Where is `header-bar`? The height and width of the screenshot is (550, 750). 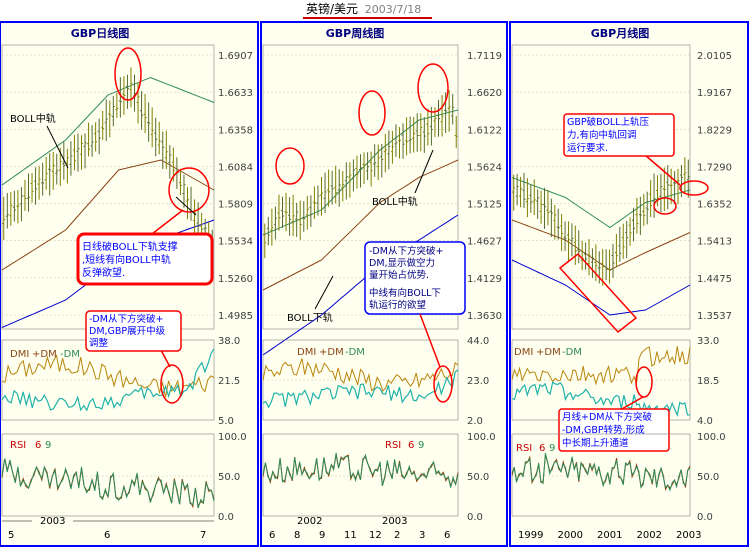
header-bar is located at coordinates (375, 10).